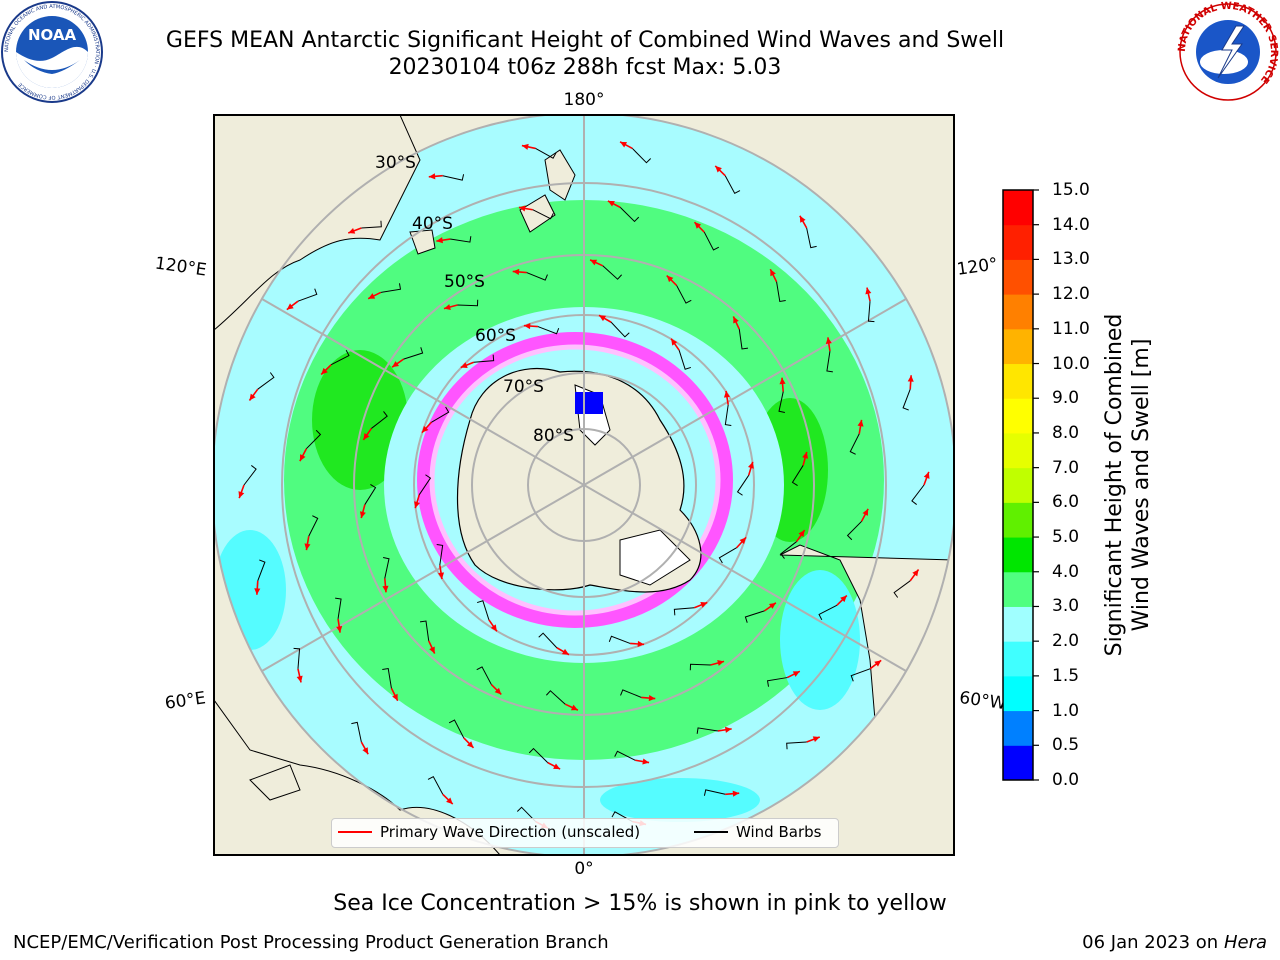  I want to click on colorbar-tick-label: 1.0, so click(1066, 710).